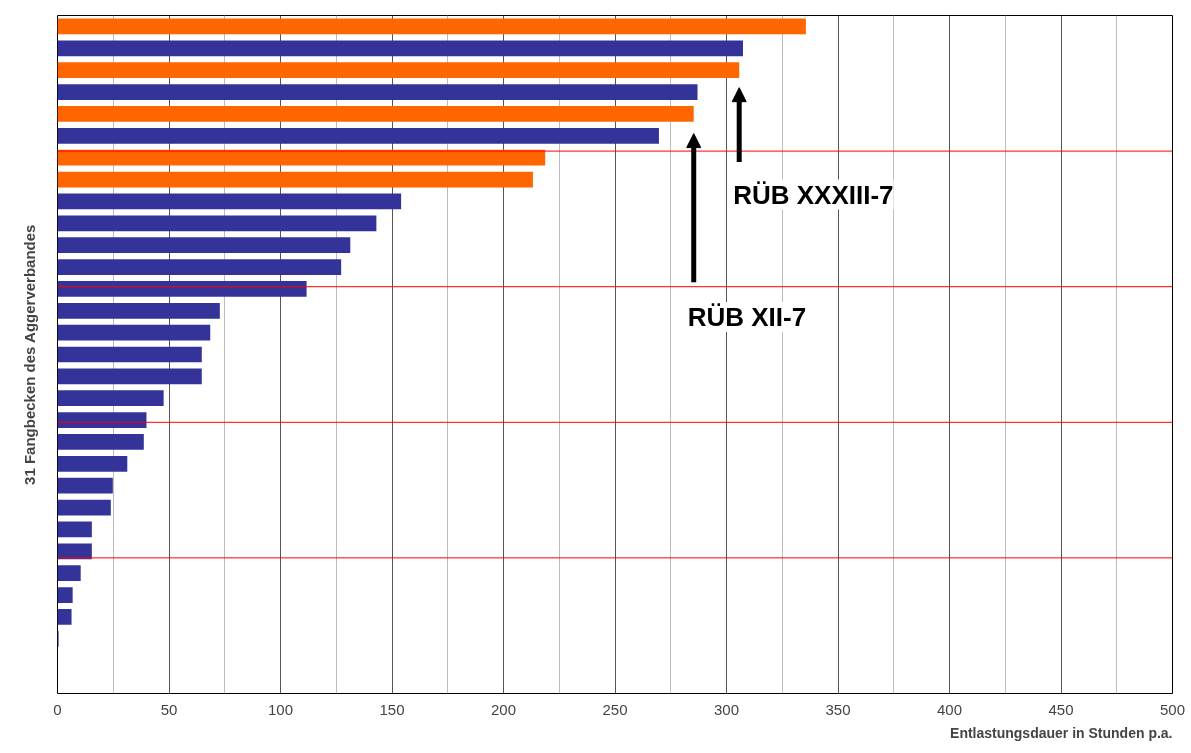 The image size is (1191, 753). What do you see at coordinates (169, 709) in the screenshot?
I see `x-tick-label: 50` at bounding box center [169, 709].